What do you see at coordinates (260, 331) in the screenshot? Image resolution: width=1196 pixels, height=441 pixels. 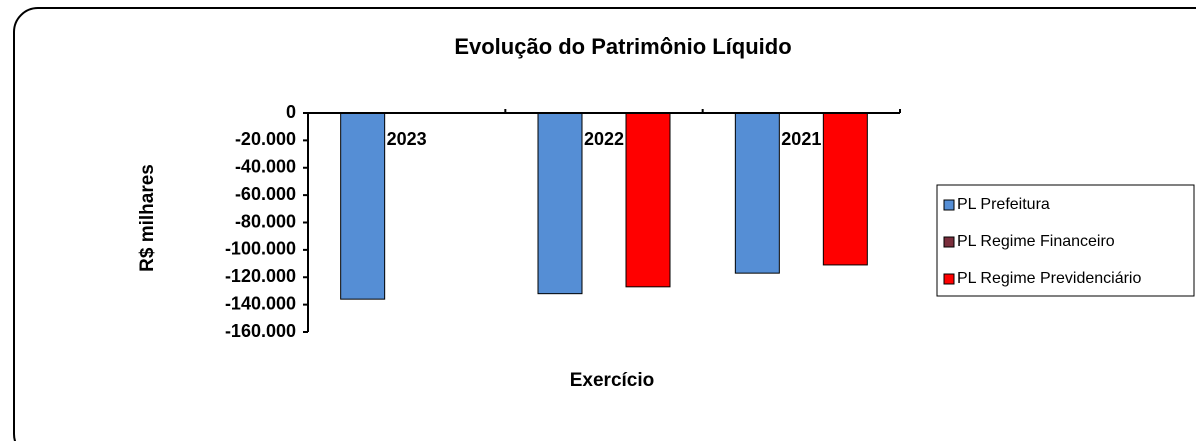 I see `y-tick-label: -160.000` at bounding box center [260, 331].